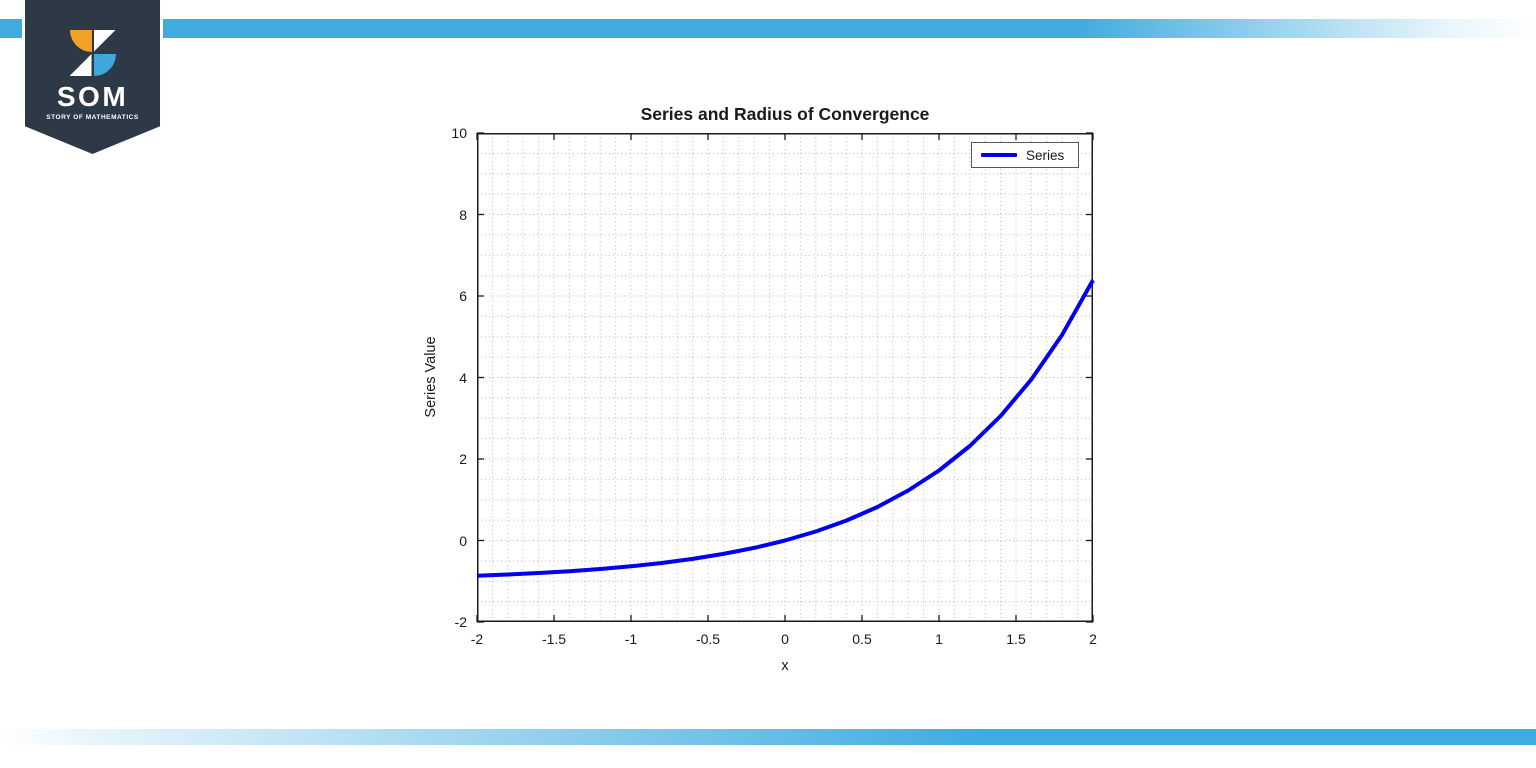 This screenshot has width=1536, height=768. I want to click on som-pinwheel-icon, so click(92, 53).